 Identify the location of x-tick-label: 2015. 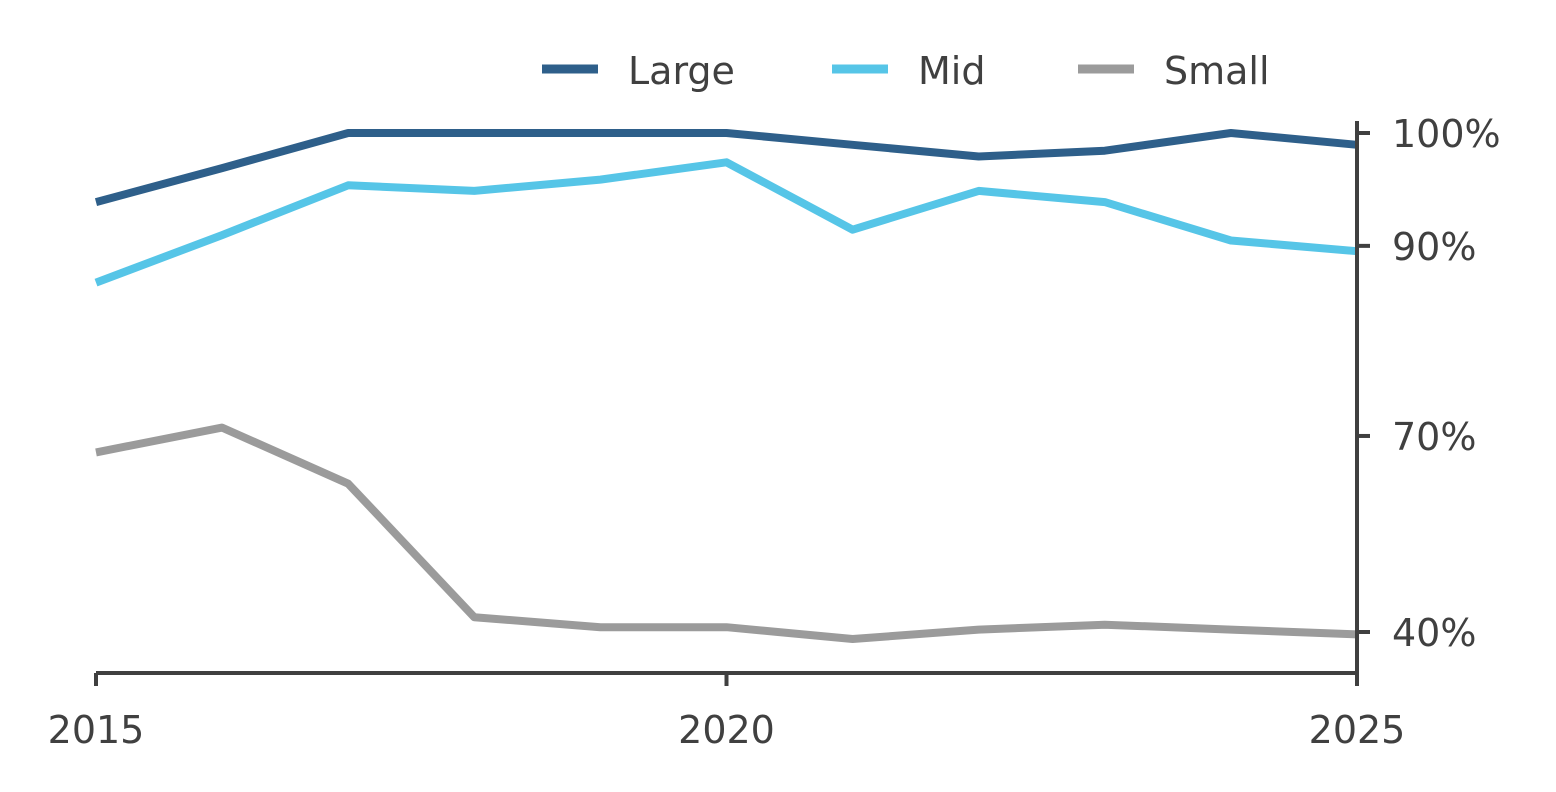
(96, 730).